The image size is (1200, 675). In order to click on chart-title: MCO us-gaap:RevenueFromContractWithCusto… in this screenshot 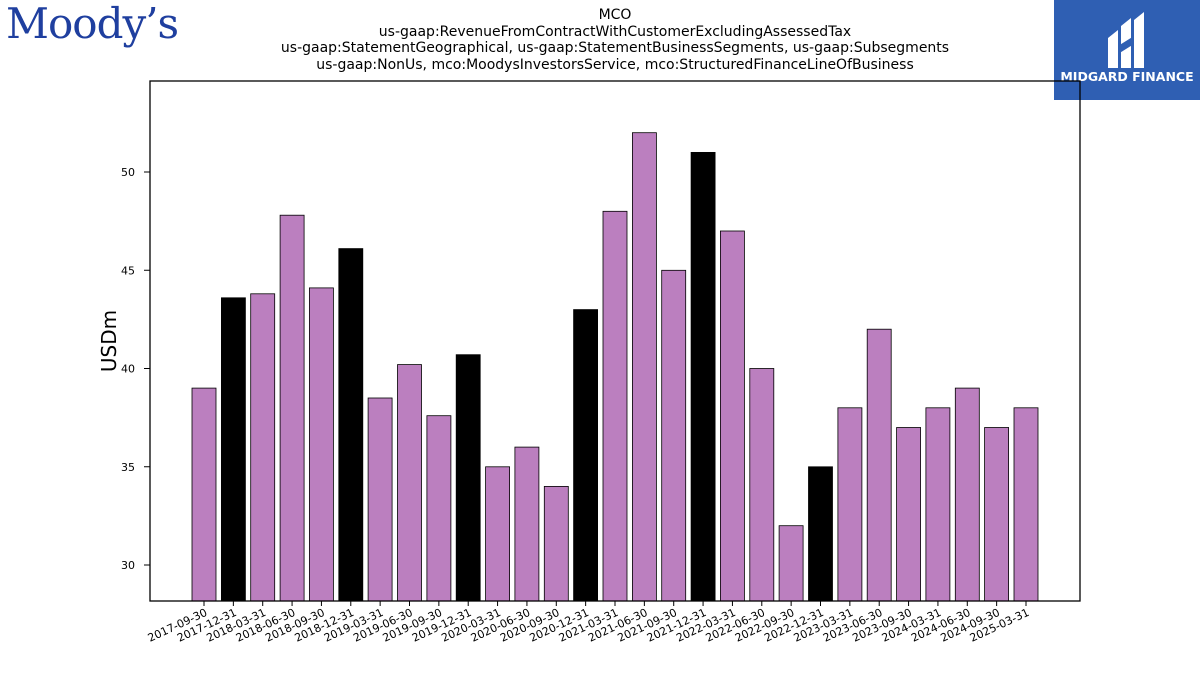, I will do `click(615, 40)`.